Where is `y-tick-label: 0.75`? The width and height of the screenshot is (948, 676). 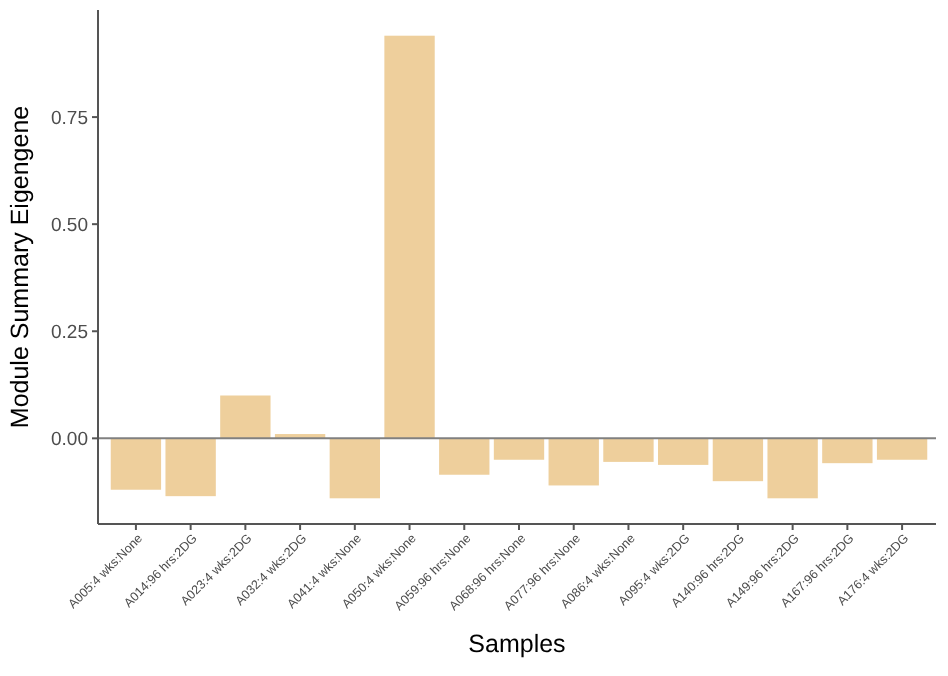 y-tick-label: 0.75 is located at coordinates (69, 118).